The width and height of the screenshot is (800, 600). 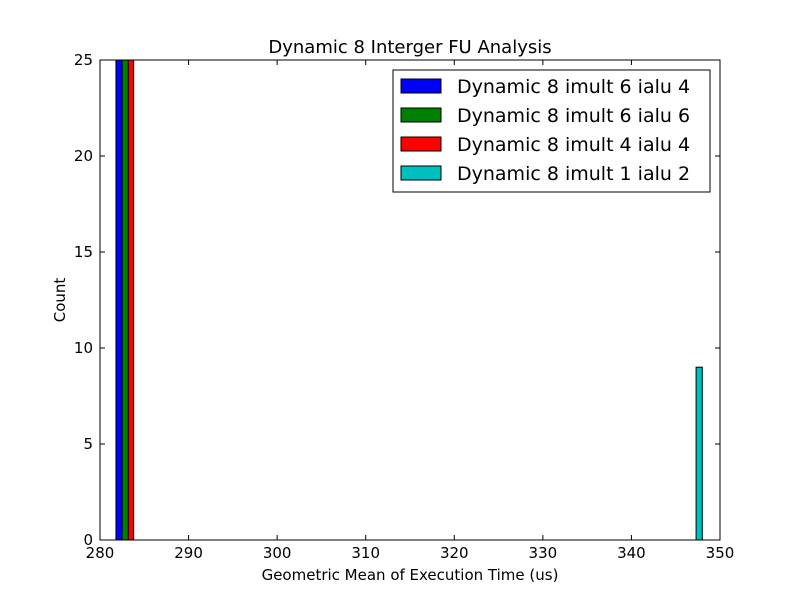 I want to click on y-tick-label: 15, so click(x=83, y=252).